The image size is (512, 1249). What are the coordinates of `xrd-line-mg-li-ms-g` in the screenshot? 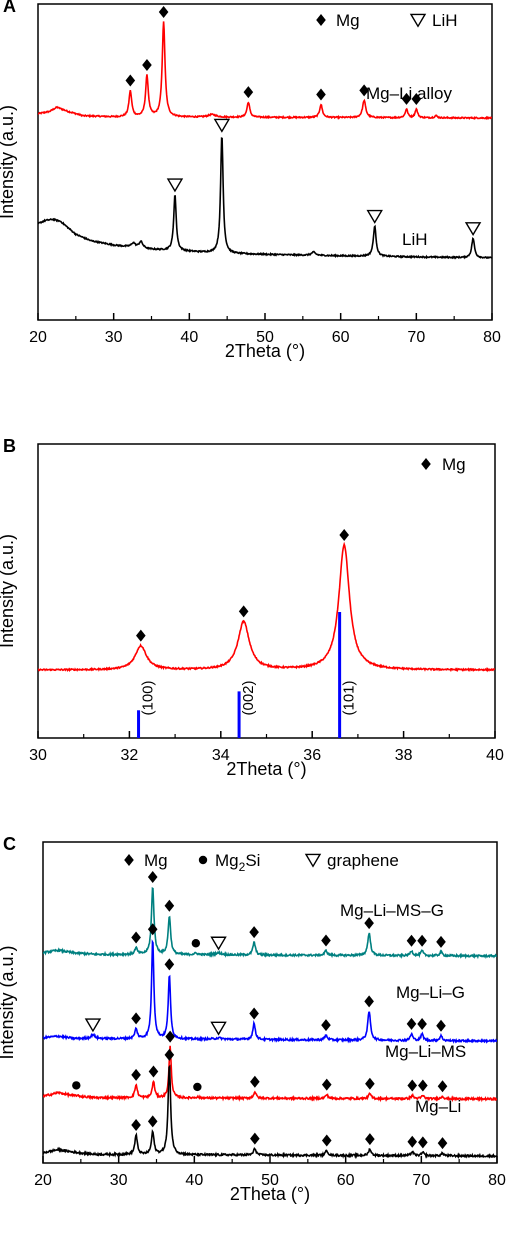 It's located at (270, 923).